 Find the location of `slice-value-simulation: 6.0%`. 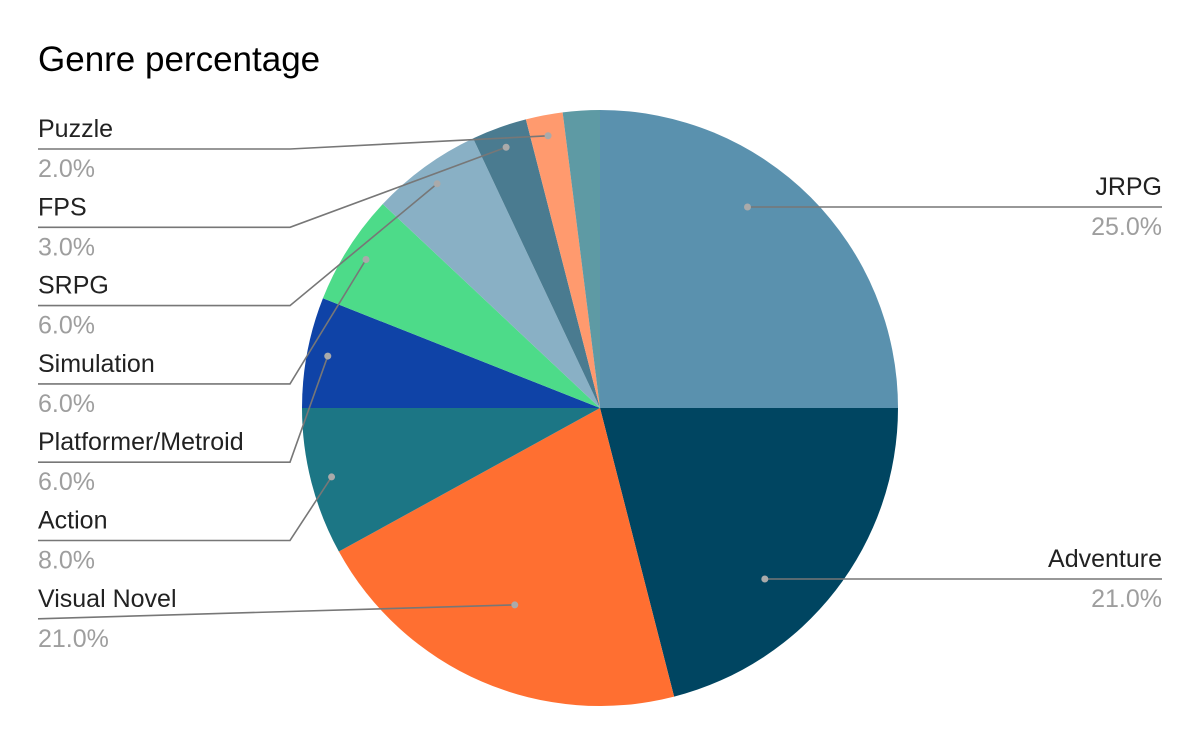

slice-value-simulation: 6.0% is located at coordinates (66, 404).